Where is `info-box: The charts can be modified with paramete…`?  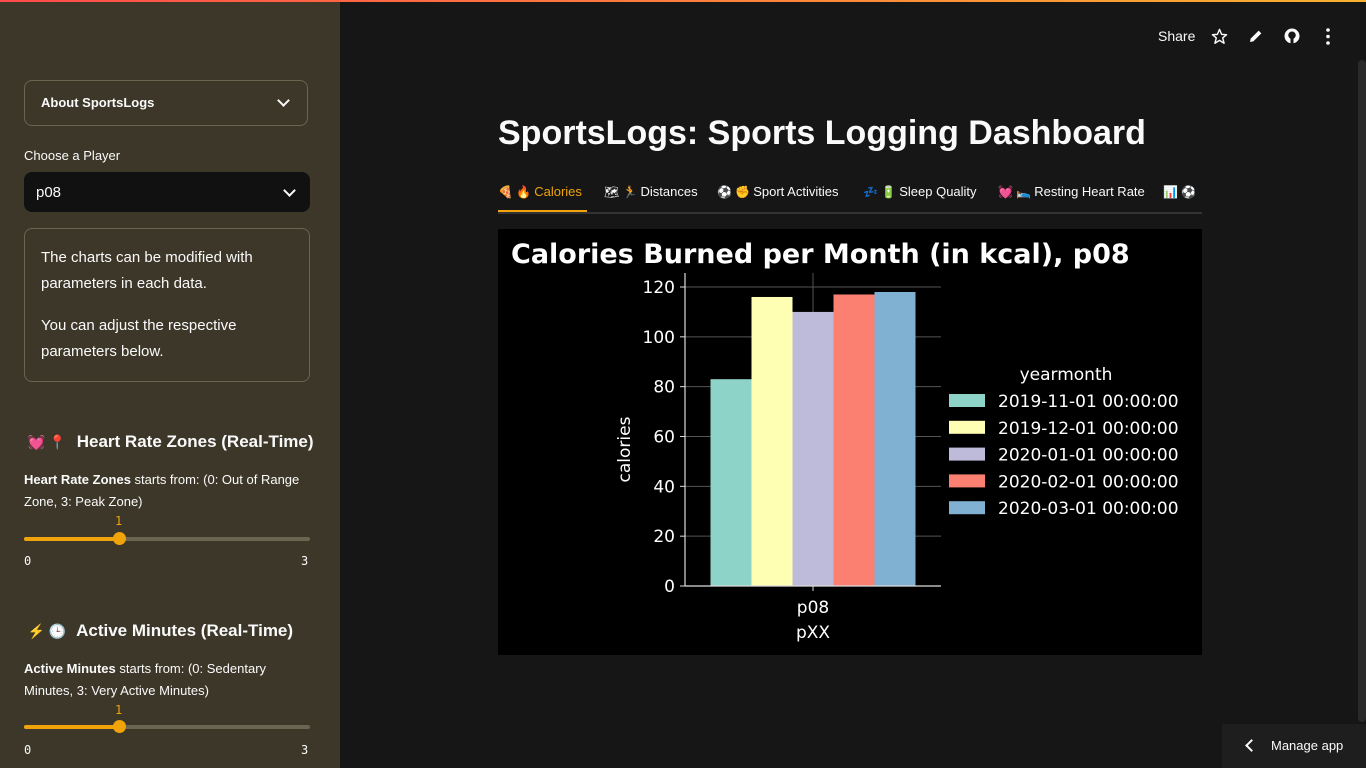
info-box: The charts can be modified with paramete… is located at coordinates (167, 305).